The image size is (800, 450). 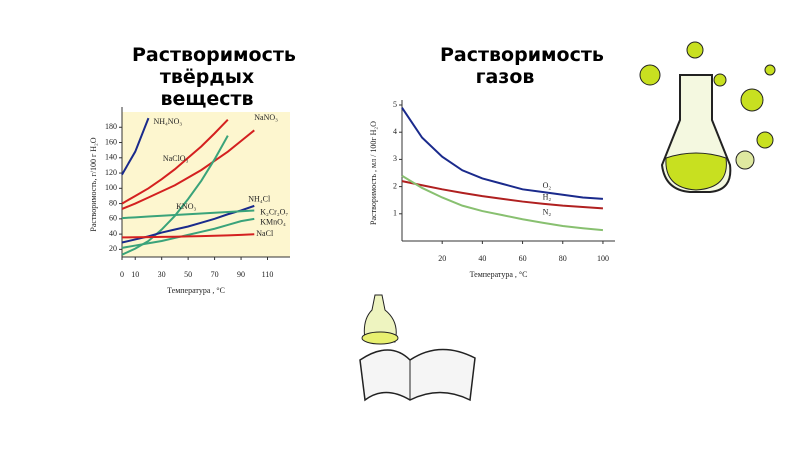 I want to click on x-tick-label: 0, so click(x=122, y=274).